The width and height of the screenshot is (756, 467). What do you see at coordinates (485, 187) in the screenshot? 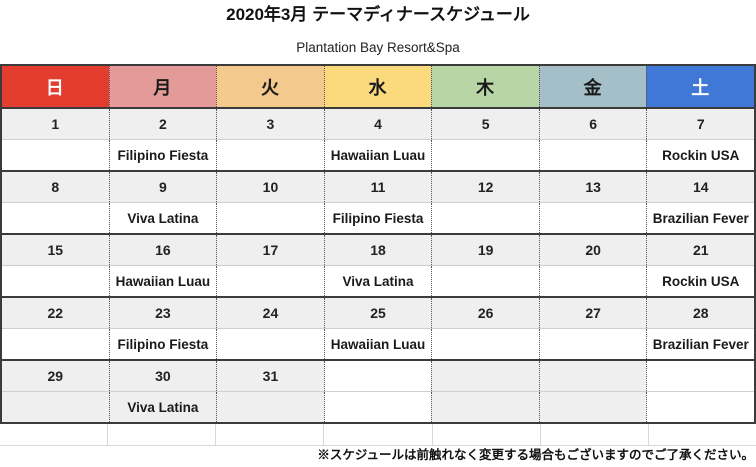
I see `date-cell: 12` at bounding box center [485, 187].